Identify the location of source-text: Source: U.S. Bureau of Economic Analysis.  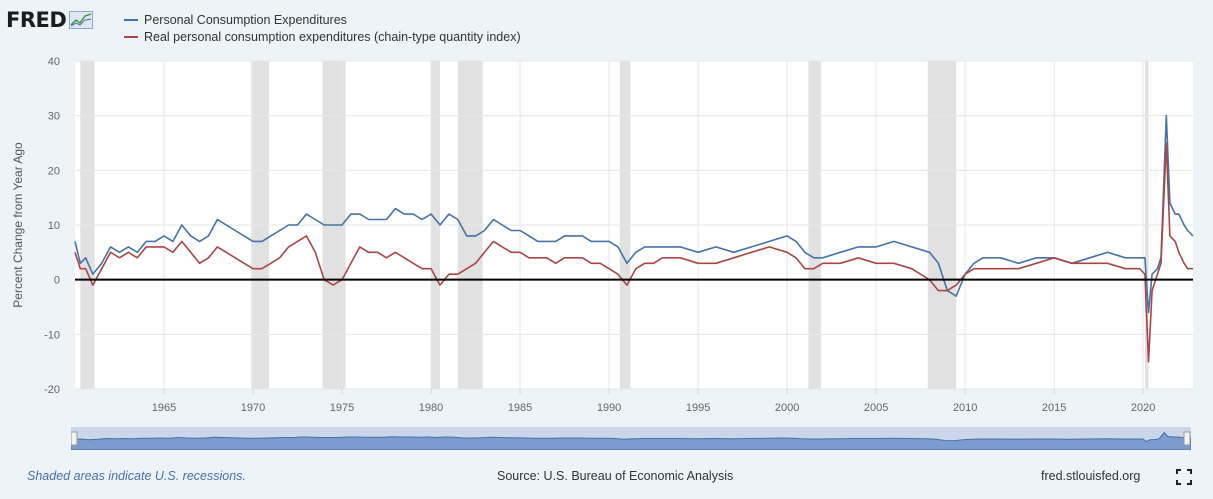
(615, 476).